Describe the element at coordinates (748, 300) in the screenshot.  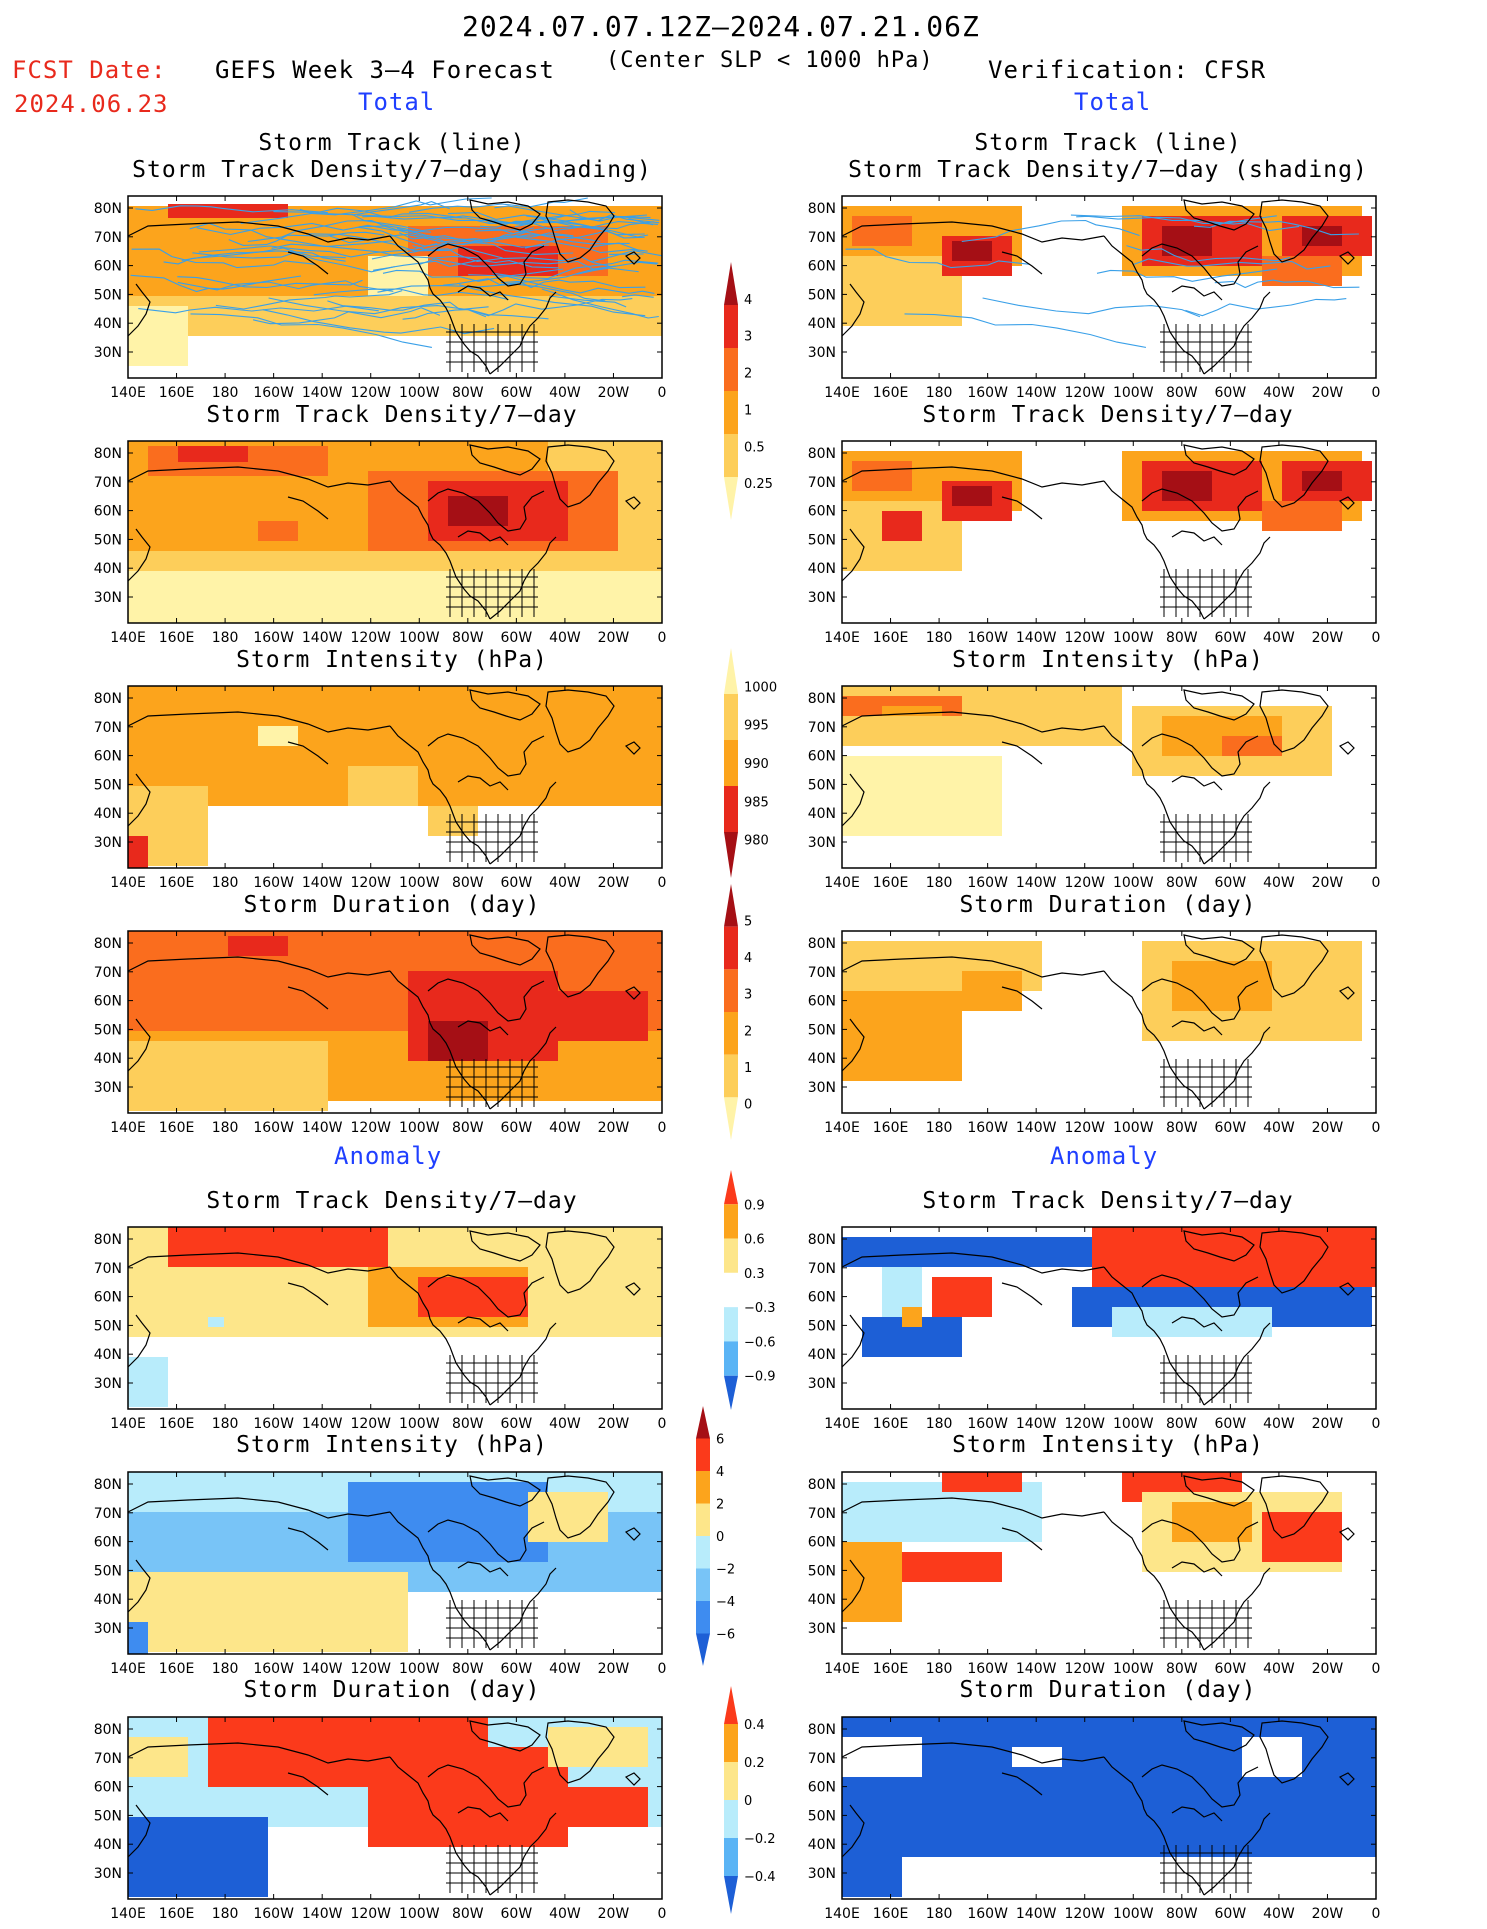
I see `colorbar-label: 4` at that location.